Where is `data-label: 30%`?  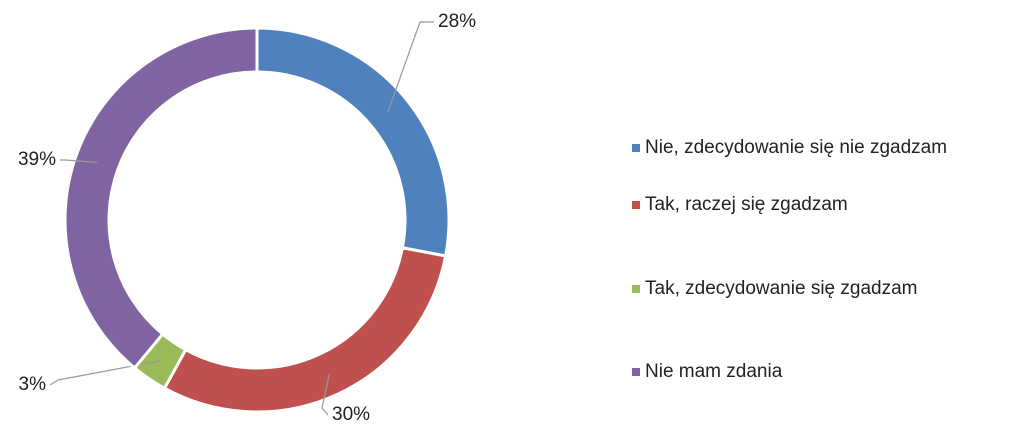 data-label: 30% is located at coordinates (351, 414).